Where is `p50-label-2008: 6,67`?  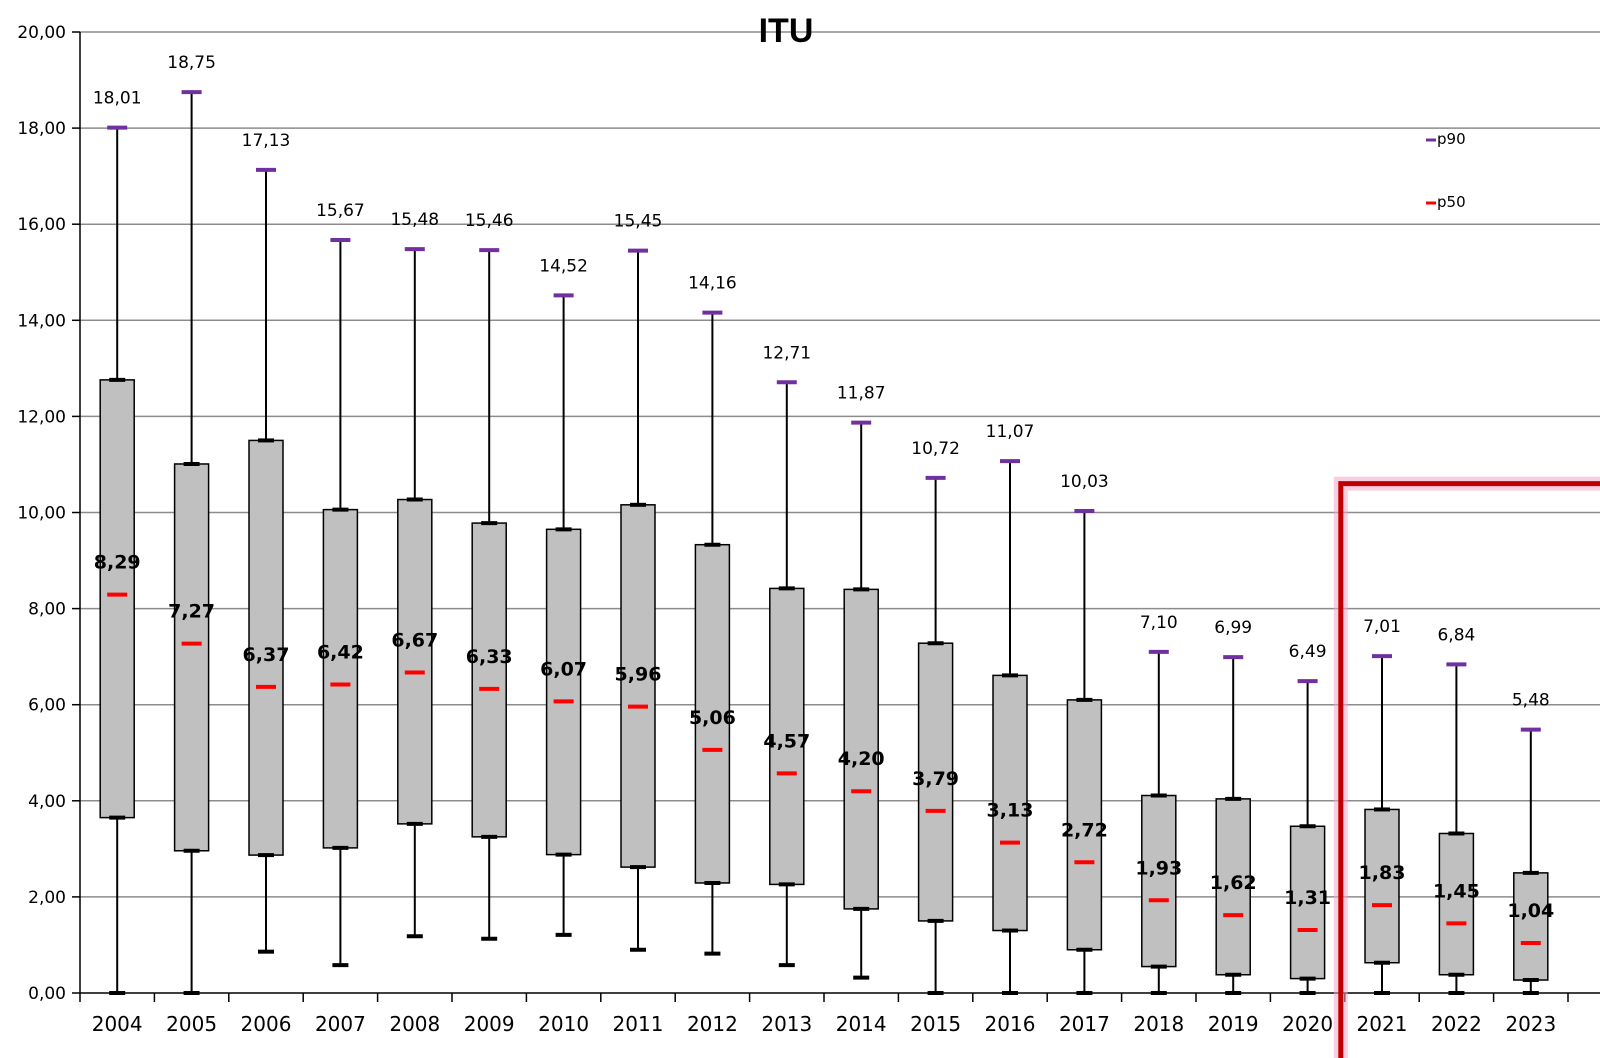
p50-label-2008: 6,67 is located at coordinates (414, 641).